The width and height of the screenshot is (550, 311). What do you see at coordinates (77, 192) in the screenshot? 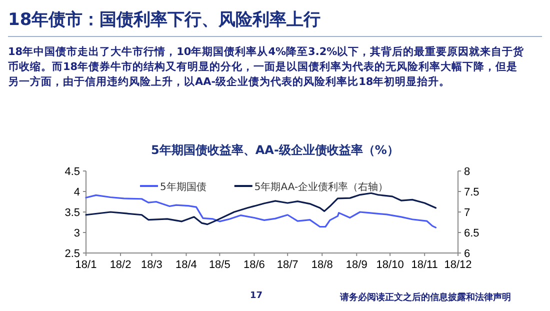
I see `y-tick-label: 4` at bounding box center [77, 192].